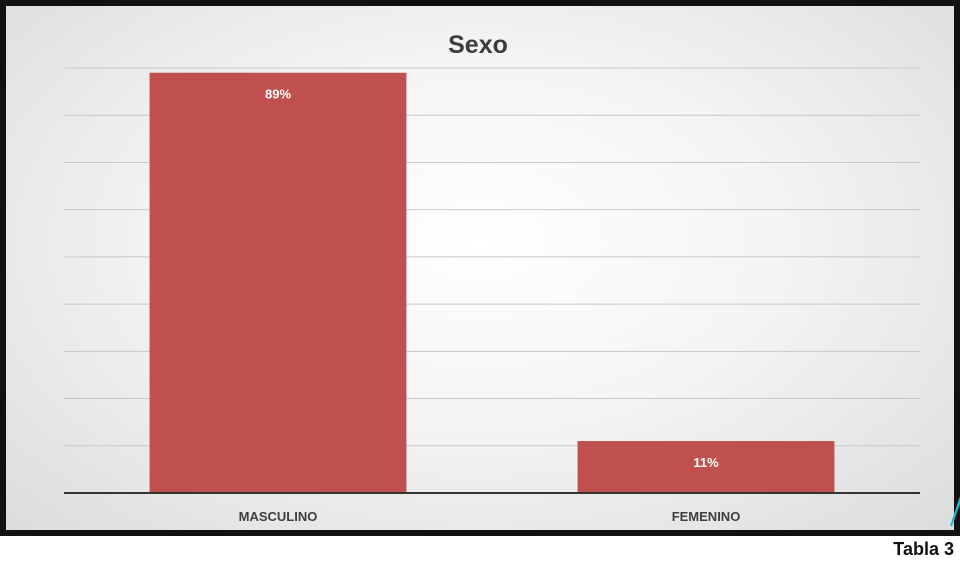  I want to click on bar-femenino, so click(706, 467).